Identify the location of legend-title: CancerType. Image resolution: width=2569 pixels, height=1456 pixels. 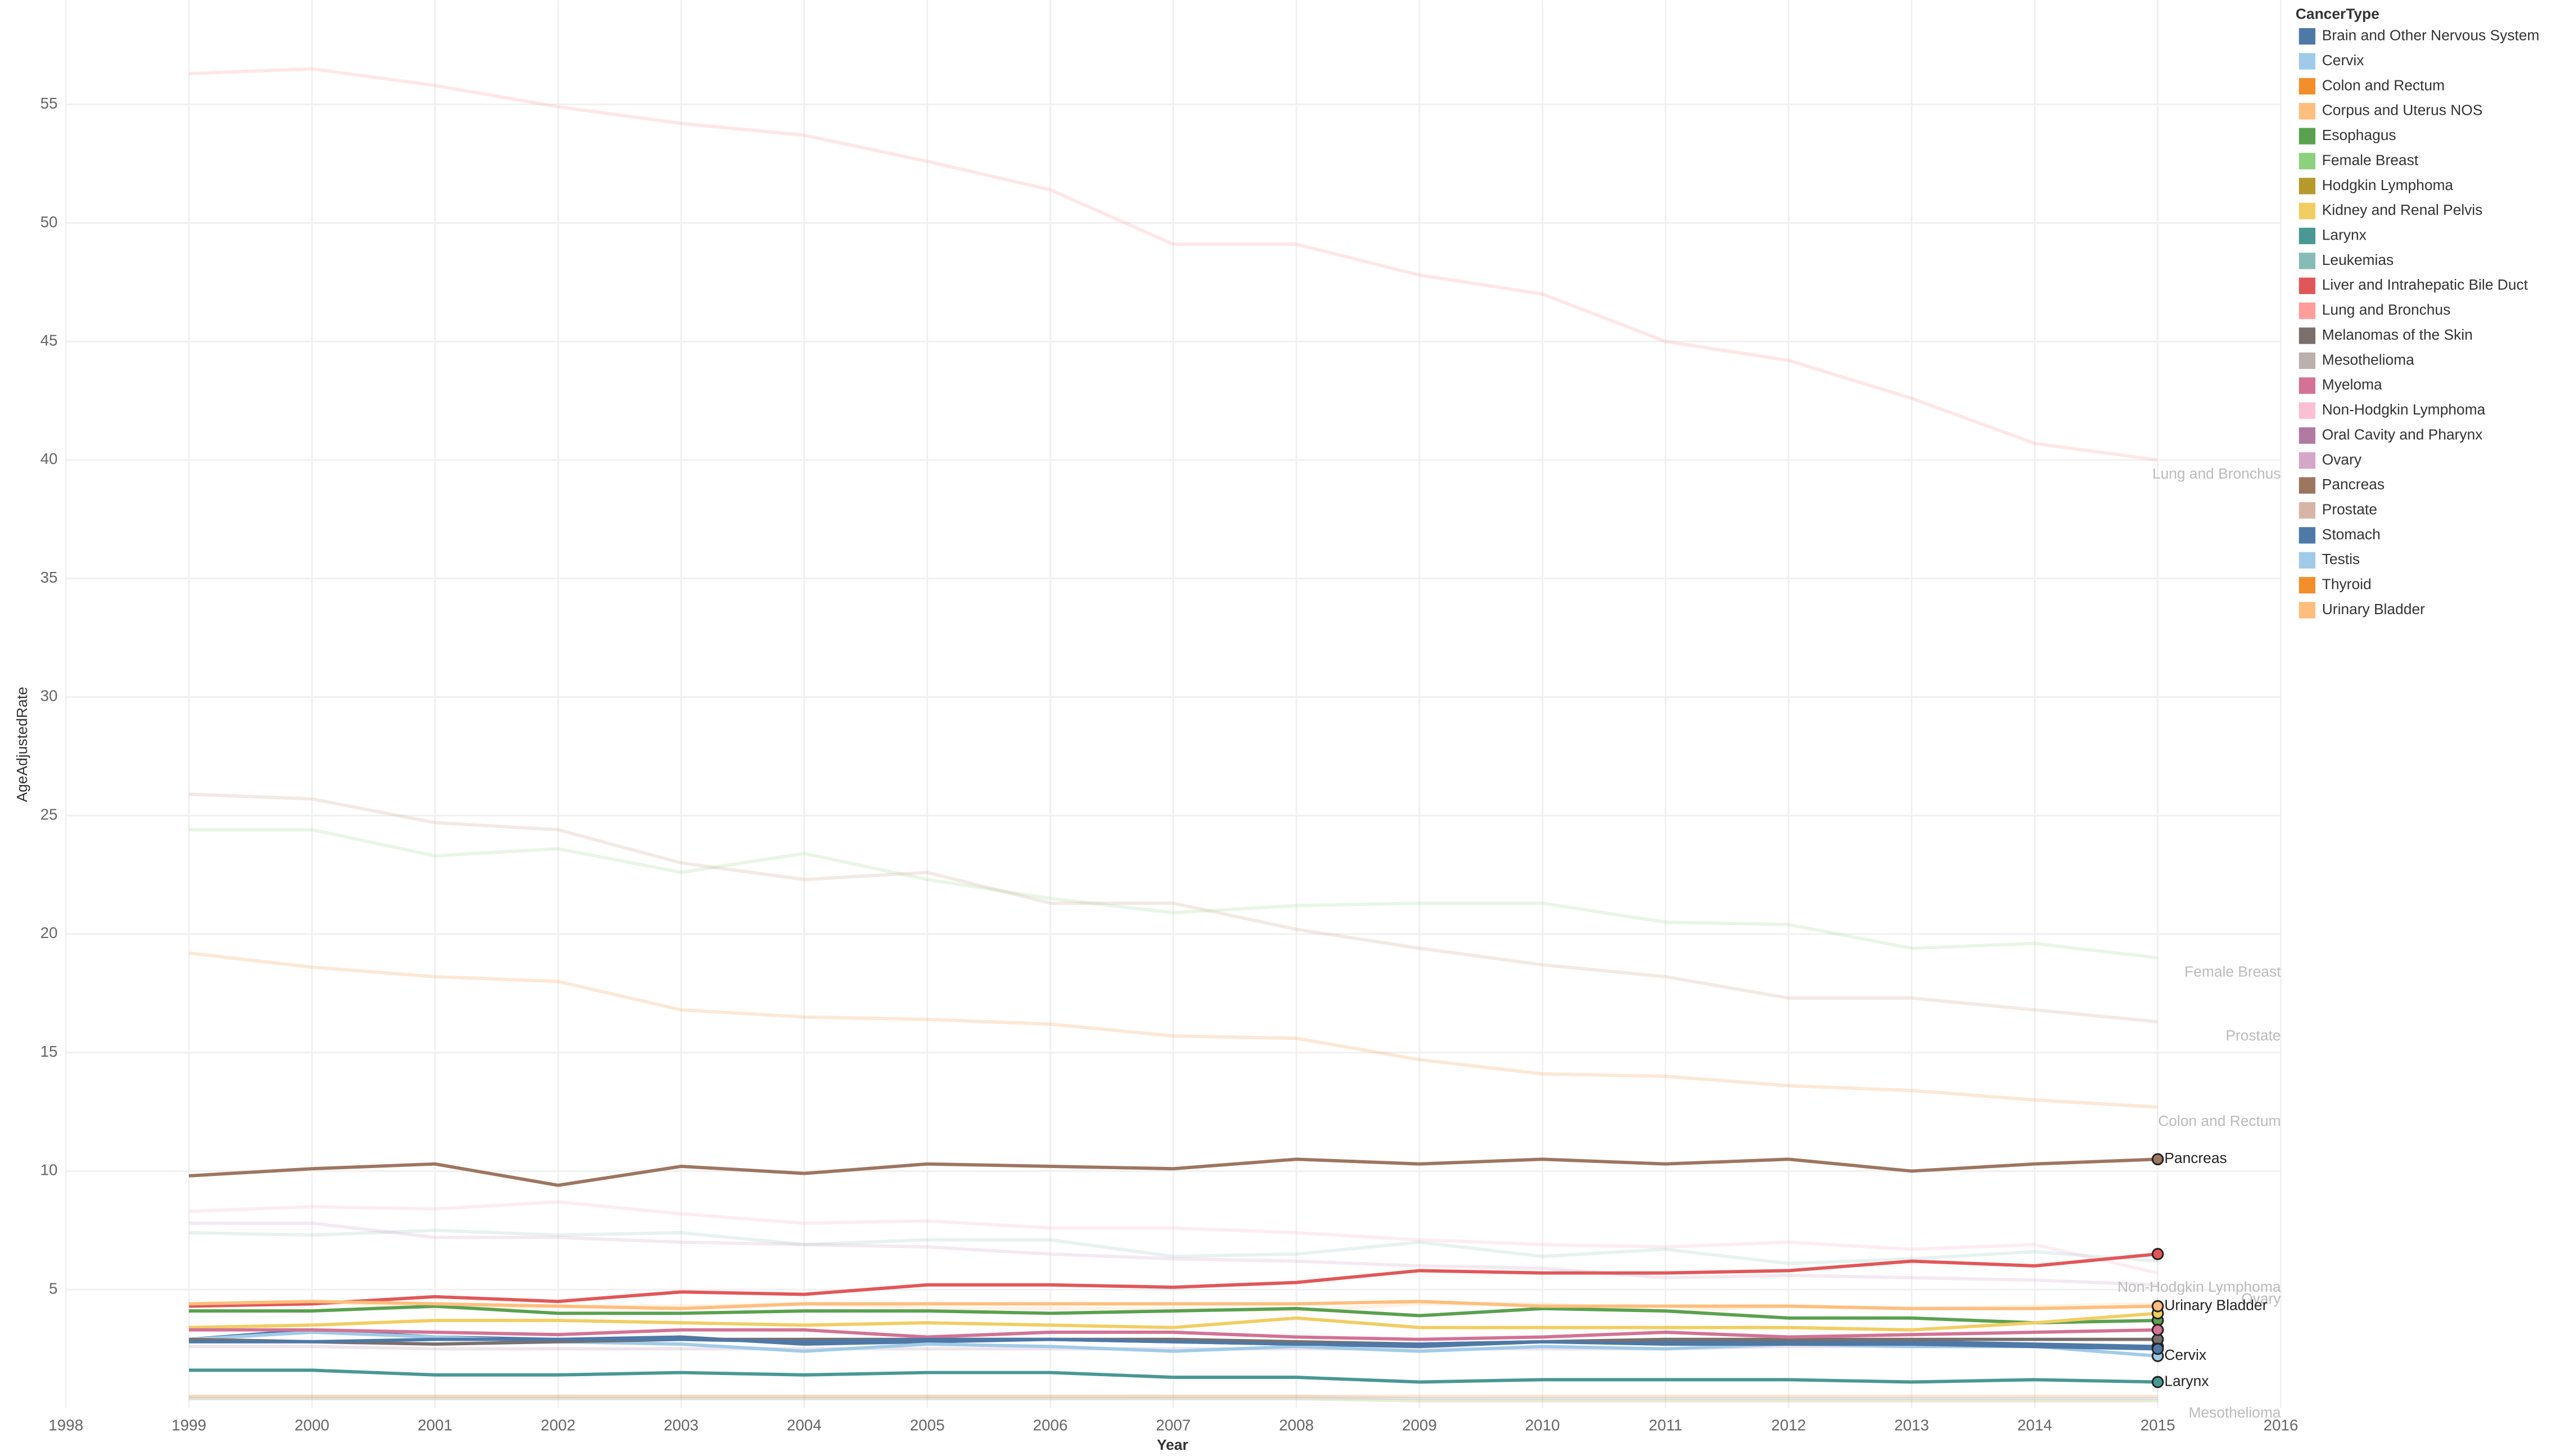
(2337, 14).